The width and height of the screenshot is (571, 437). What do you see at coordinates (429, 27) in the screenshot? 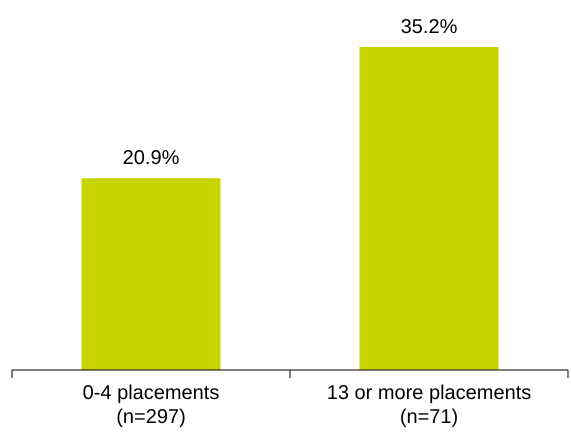
I see `data-label: 35.2%` at bounding box center [429, 27].